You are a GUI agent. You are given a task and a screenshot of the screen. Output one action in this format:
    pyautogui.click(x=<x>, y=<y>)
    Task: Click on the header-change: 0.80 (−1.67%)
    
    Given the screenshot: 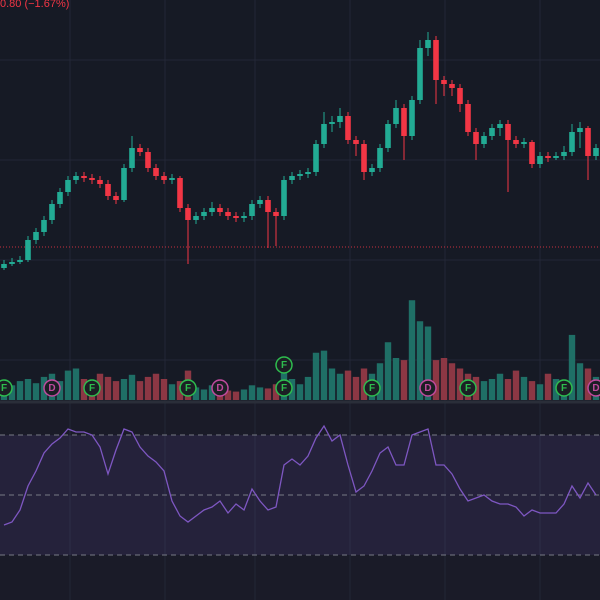 What is the action you would take?
    pyautogui.click(x=34, y=5)
    